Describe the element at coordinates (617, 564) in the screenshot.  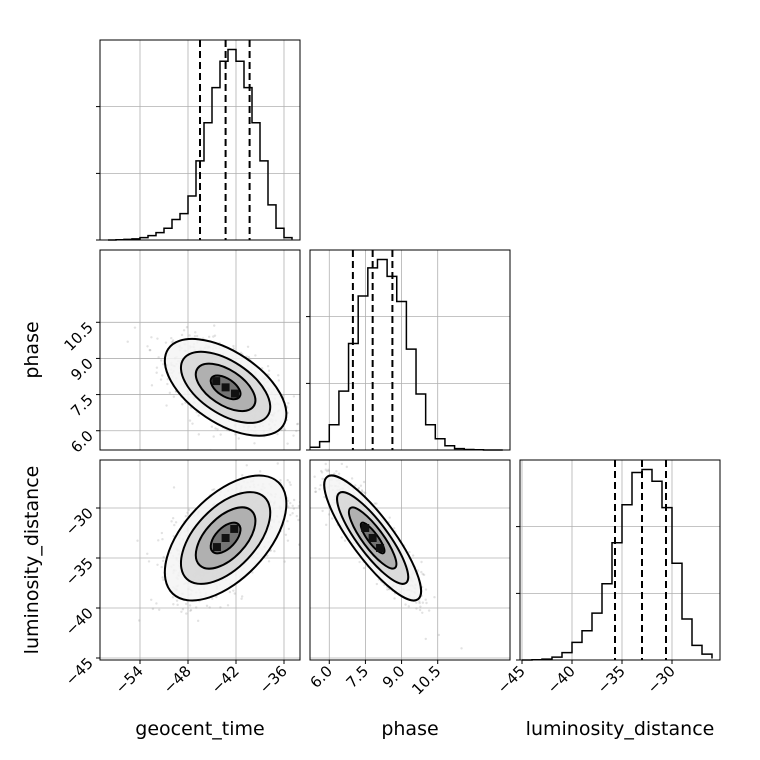
I see `hist-luminosity_distance` at that location.